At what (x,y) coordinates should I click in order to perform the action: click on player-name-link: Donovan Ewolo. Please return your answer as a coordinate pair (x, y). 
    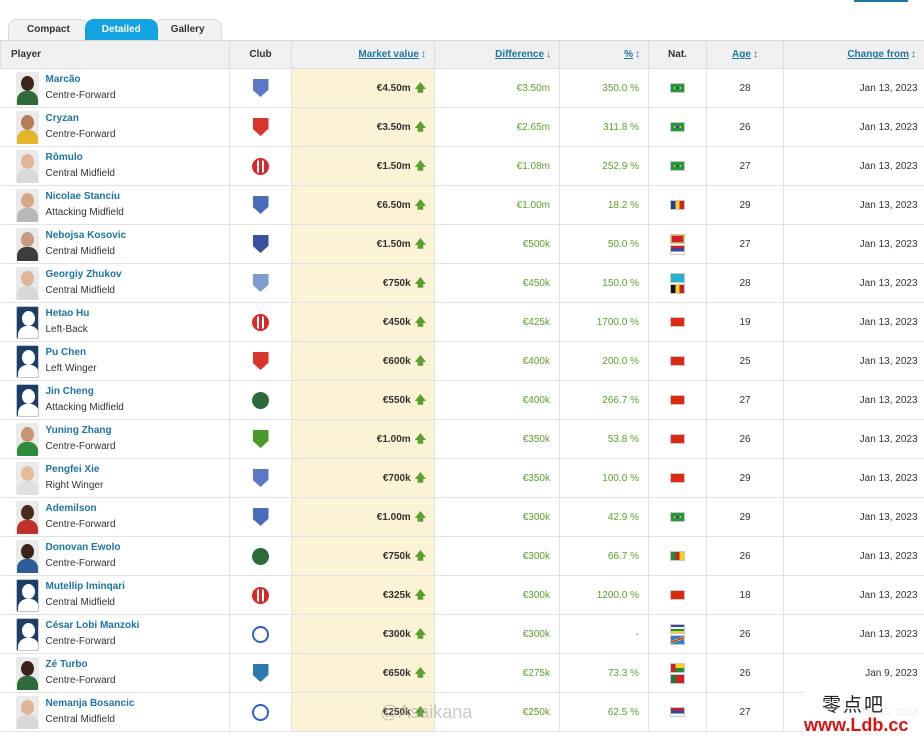
    Looking at the image, I should click on (83, 547).